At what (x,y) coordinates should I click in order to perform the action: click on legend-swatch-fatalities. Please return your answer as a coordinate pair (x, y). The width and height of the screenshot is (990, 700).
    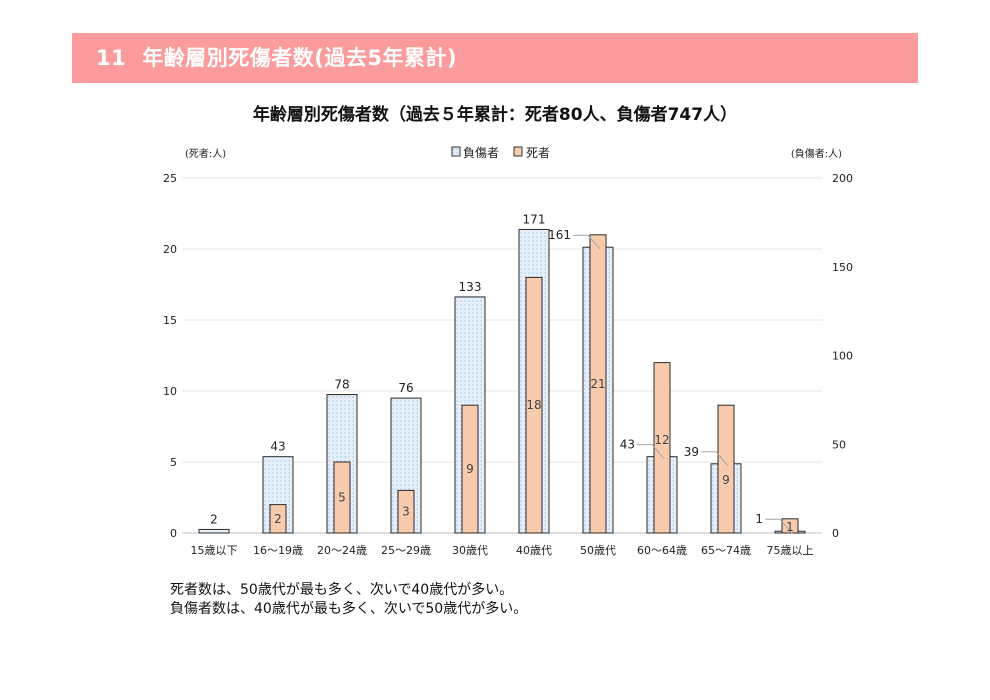
    Looking at the image, I should click on (518, 151).